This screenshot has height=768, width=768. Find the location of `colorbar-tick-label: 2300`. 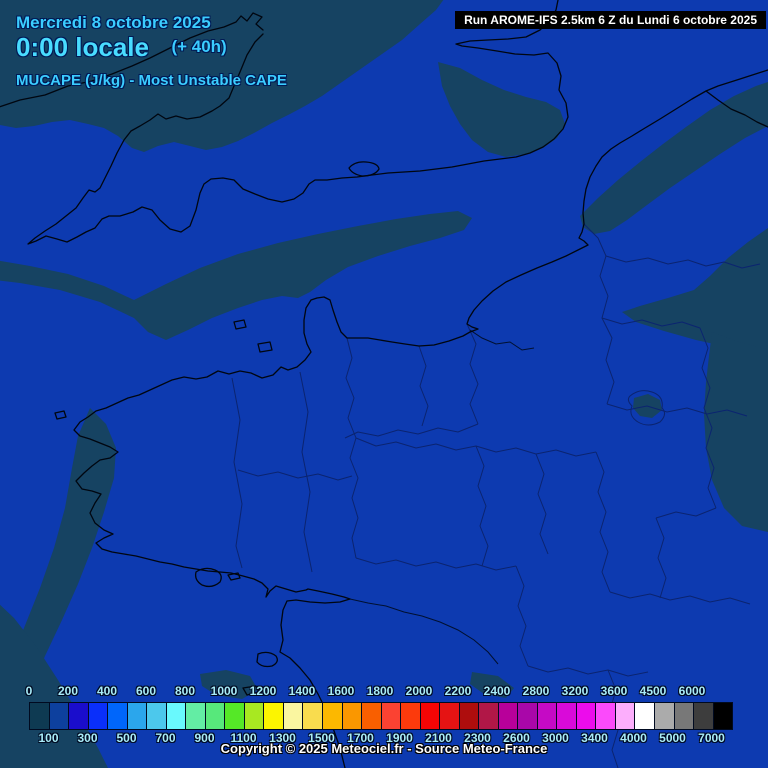

colorbar-tick-label: 2300 is located at coordinates (477, 738).